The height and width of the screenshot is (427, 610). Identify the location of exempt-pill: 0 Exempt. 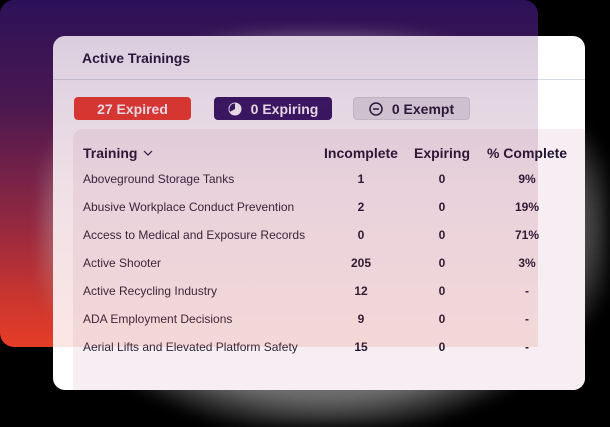
(411, 108).